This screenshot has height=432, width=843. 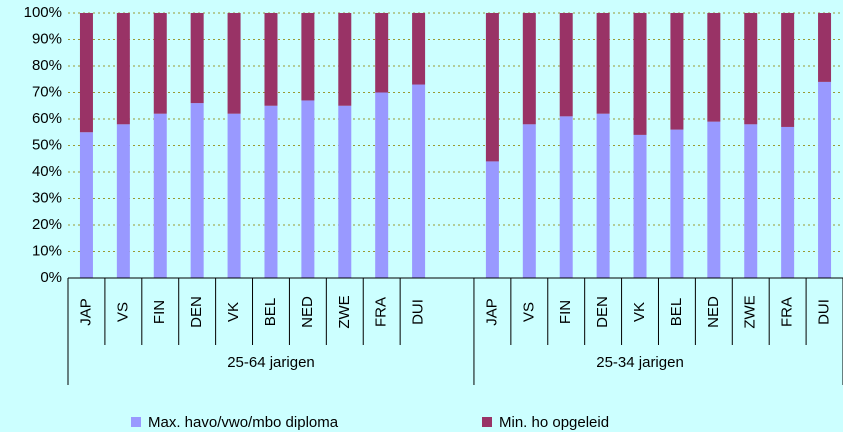 I want to click on y-tick-label: 50%, so click(x=47, y=144).